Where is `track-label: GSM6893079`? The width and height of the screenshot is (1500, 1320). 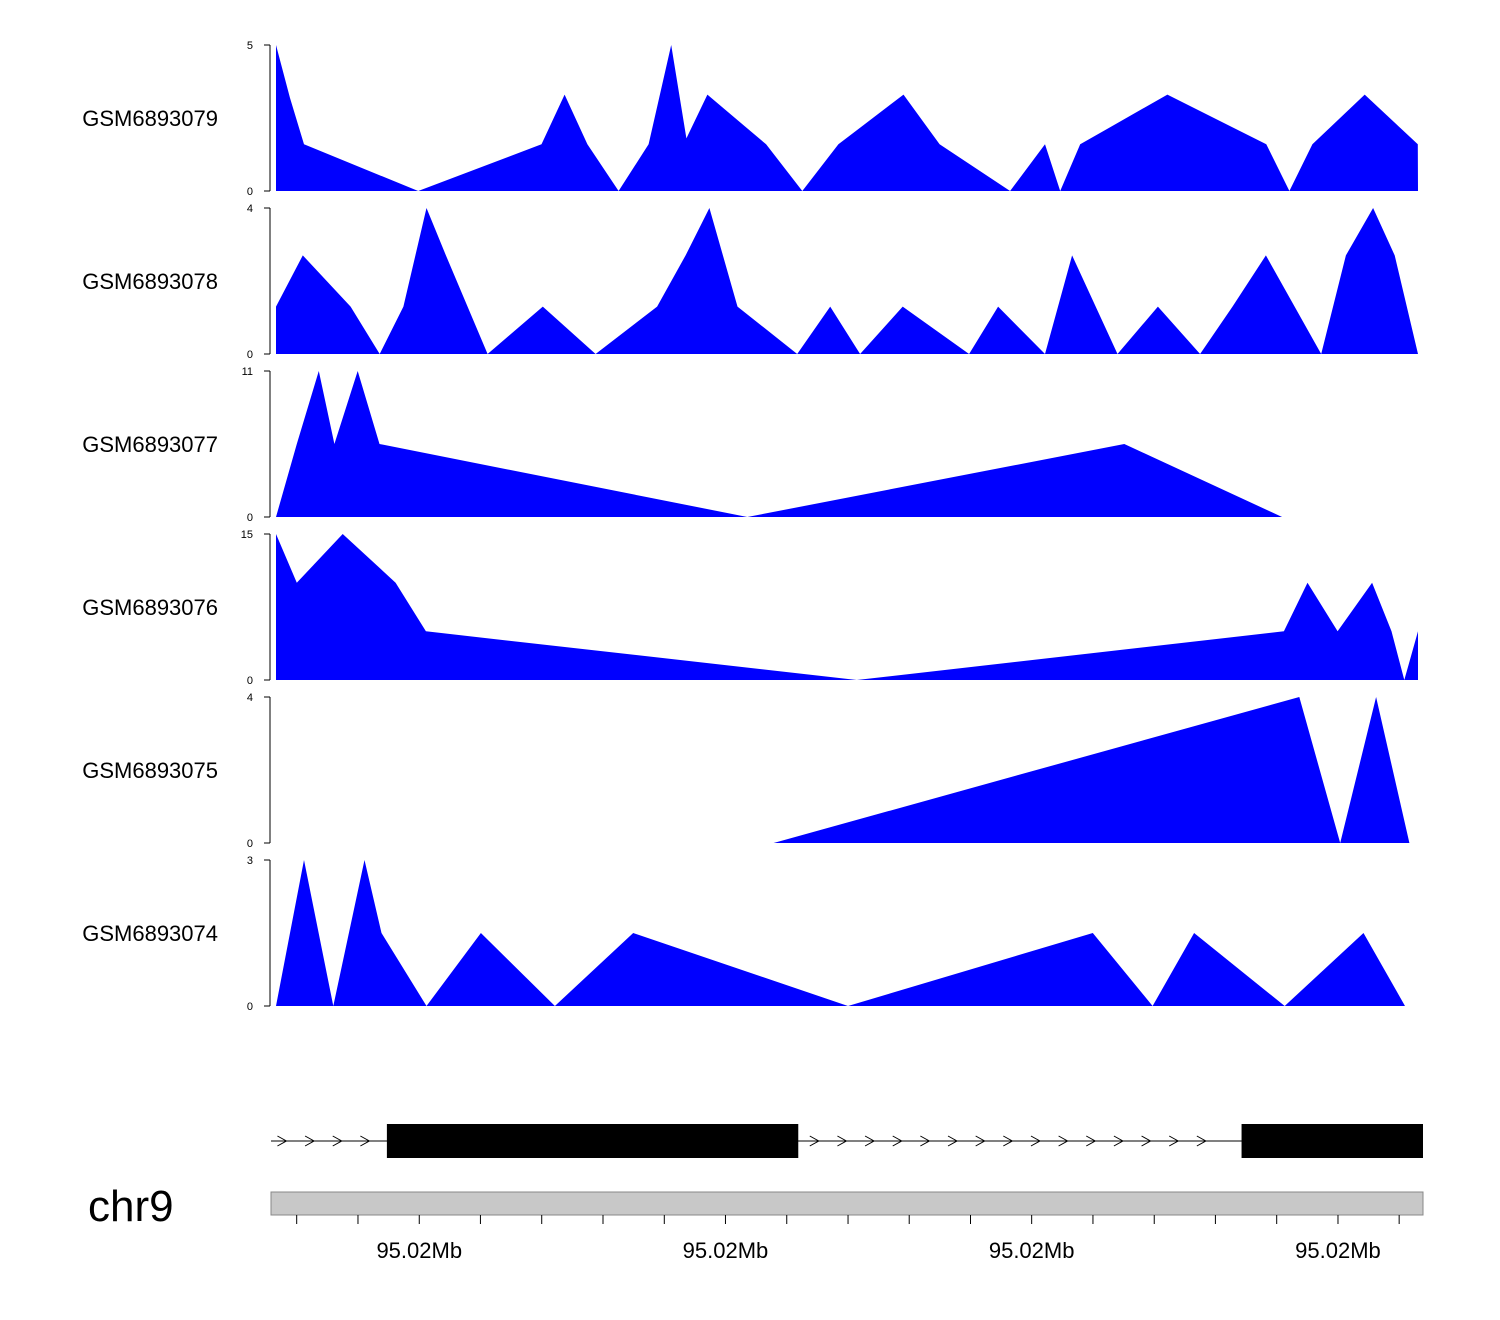 track-label: GSM6893079 is located at coordinates (150, 118).